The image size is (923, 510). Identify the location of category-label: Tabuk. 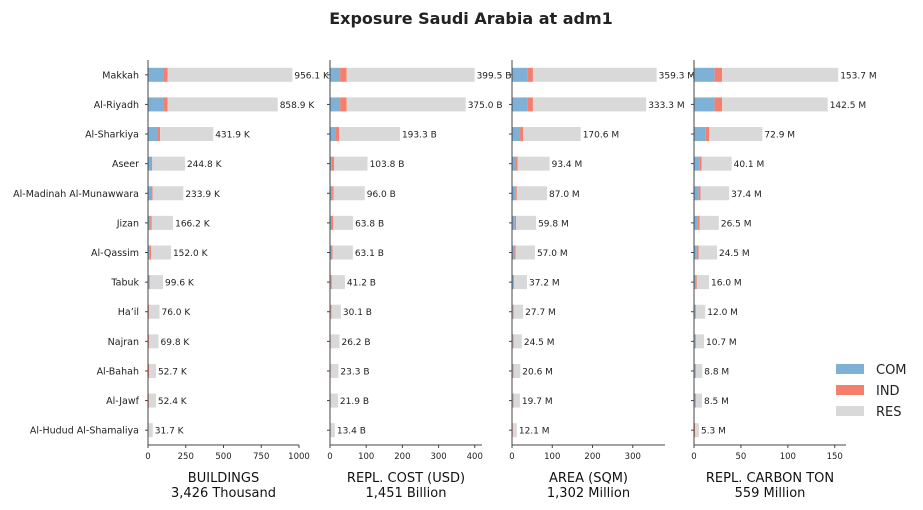
(124, 283).